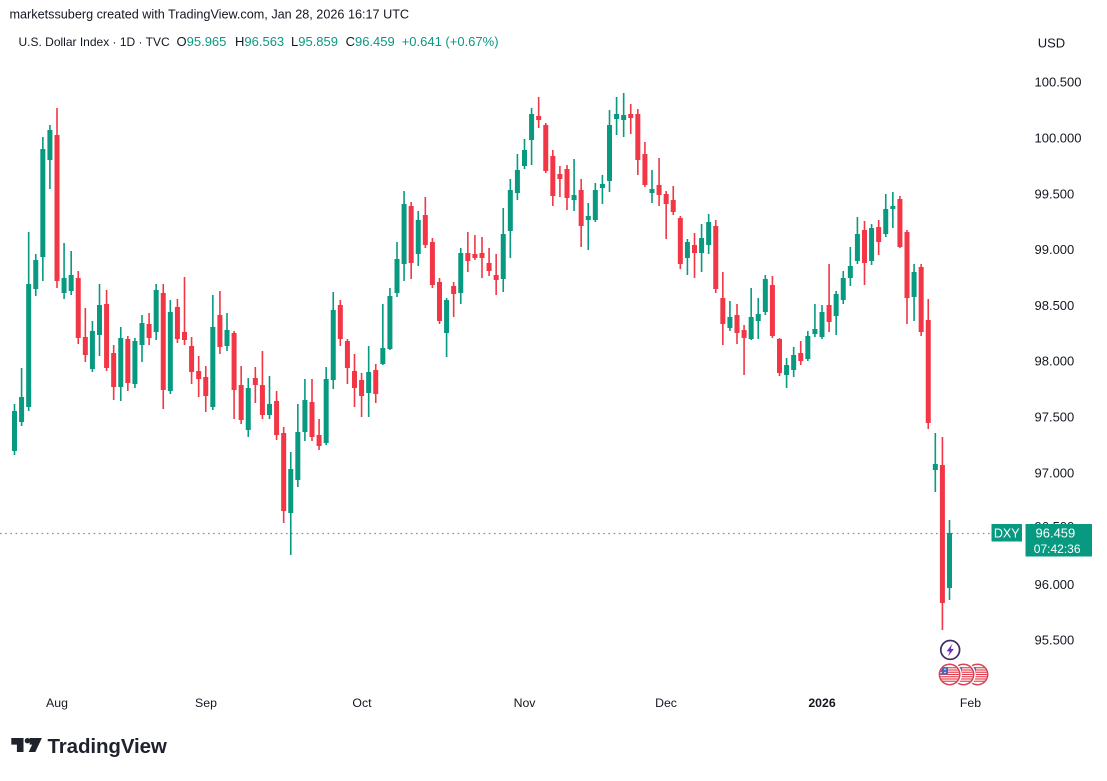 The width and height of the screenshot is (1107, 781). I want to click on svg-text: 97.500, so click(1055, 417).